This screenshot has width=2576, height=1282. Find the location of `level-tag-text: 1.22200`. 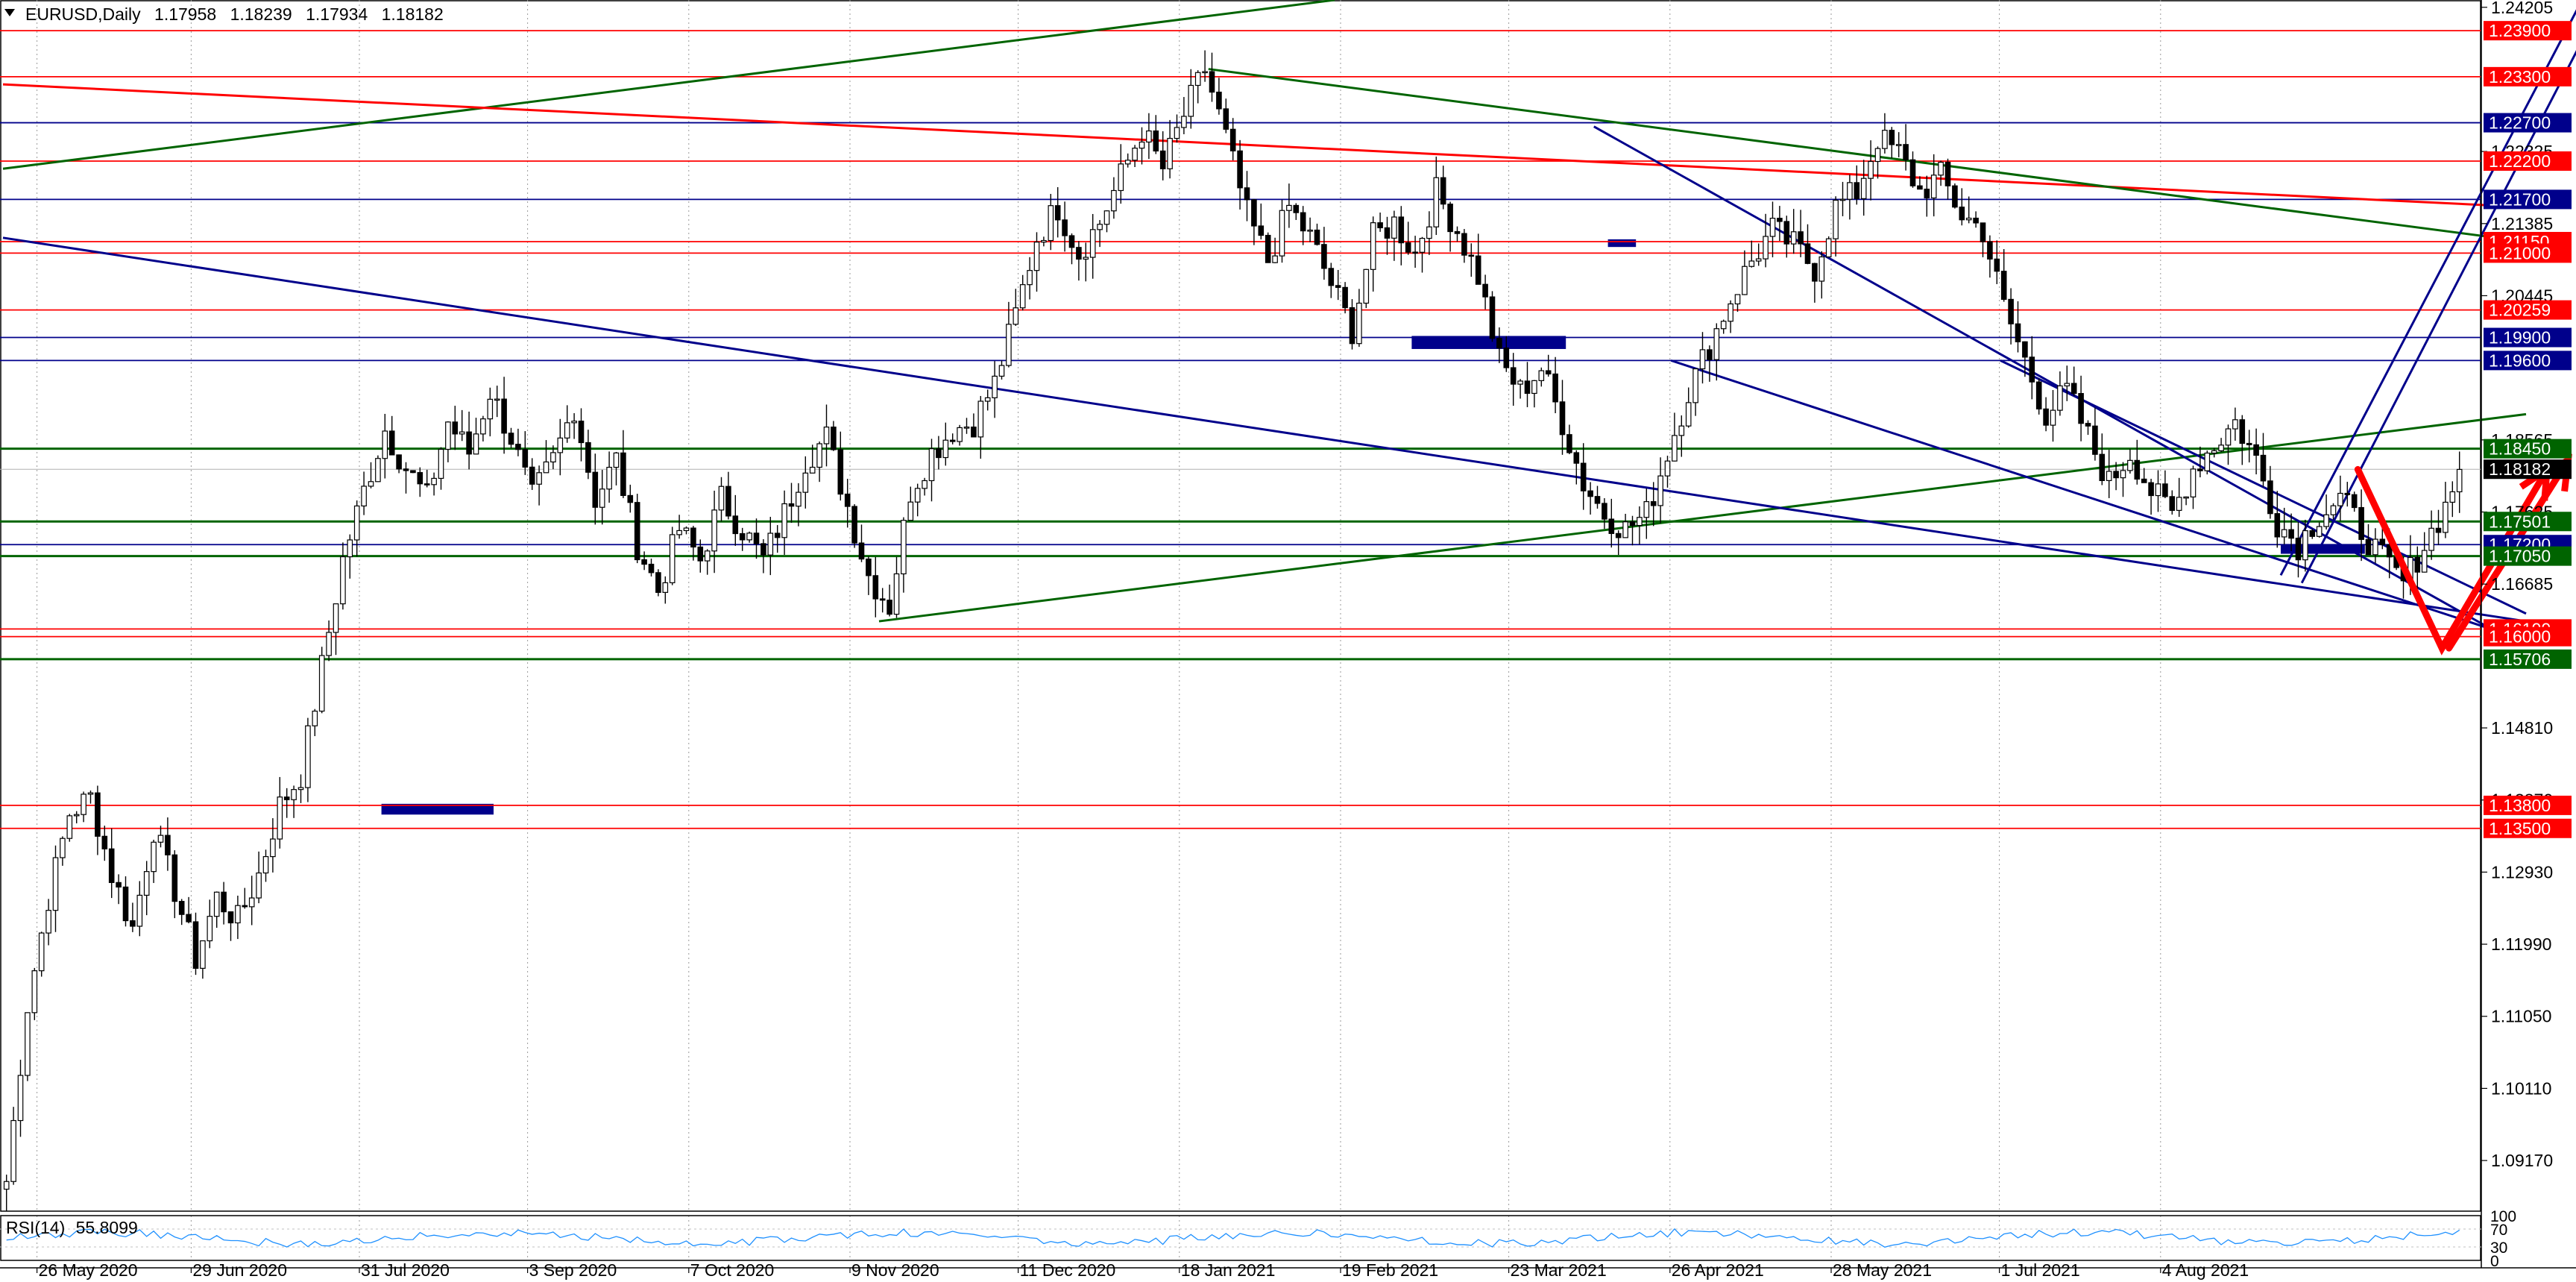

level-tag-text: 1.22200 is located at coordinates (2520, 161).